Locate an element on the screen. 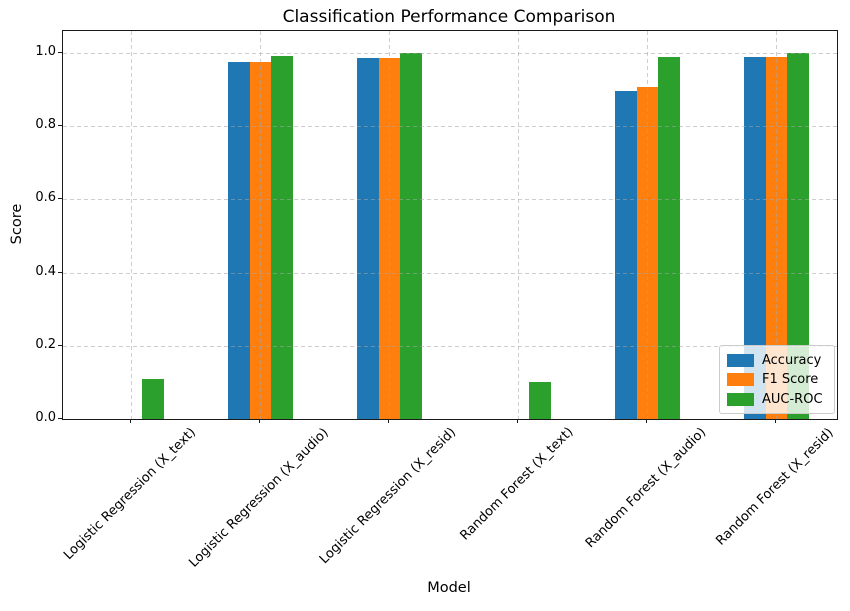 This screenshot has height=611, width=850. x-axis-label: Model is located at coordinates (449, 588).